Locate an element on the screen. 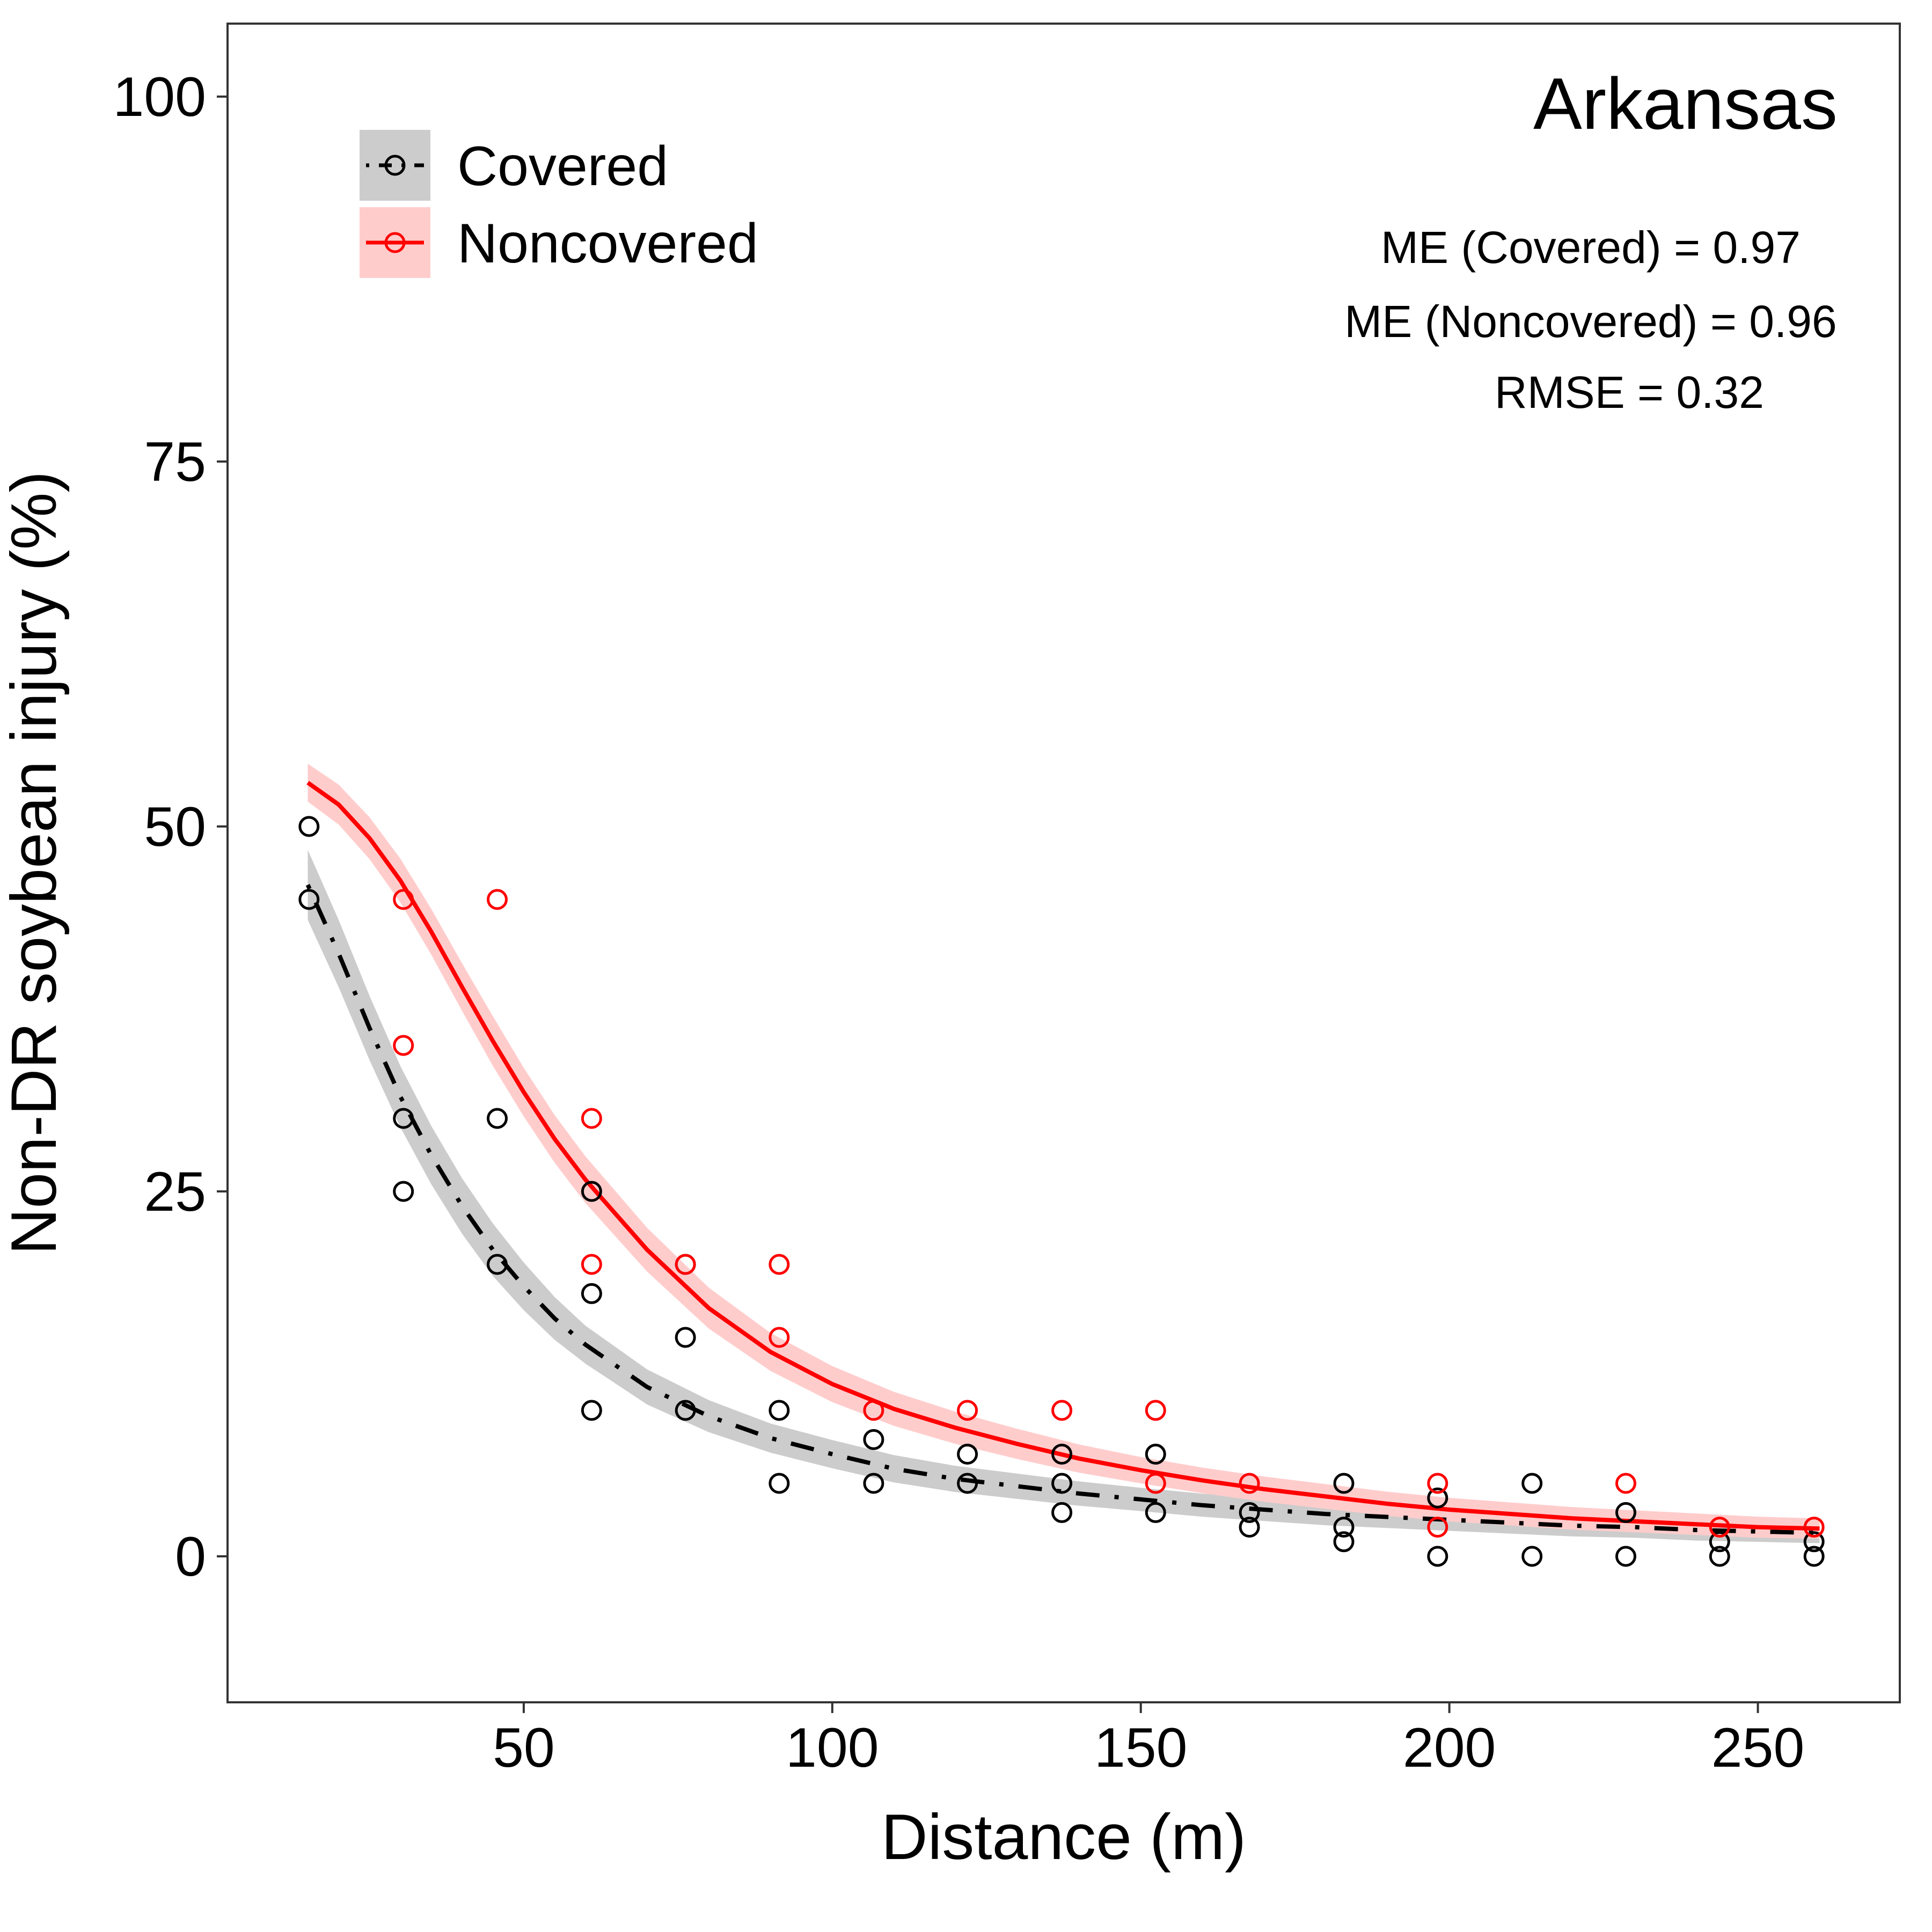 Image resolution: width=1932 pixels, height=1932 pixels. x-tick-label: 250 is located at coordinates (1758, 1748).